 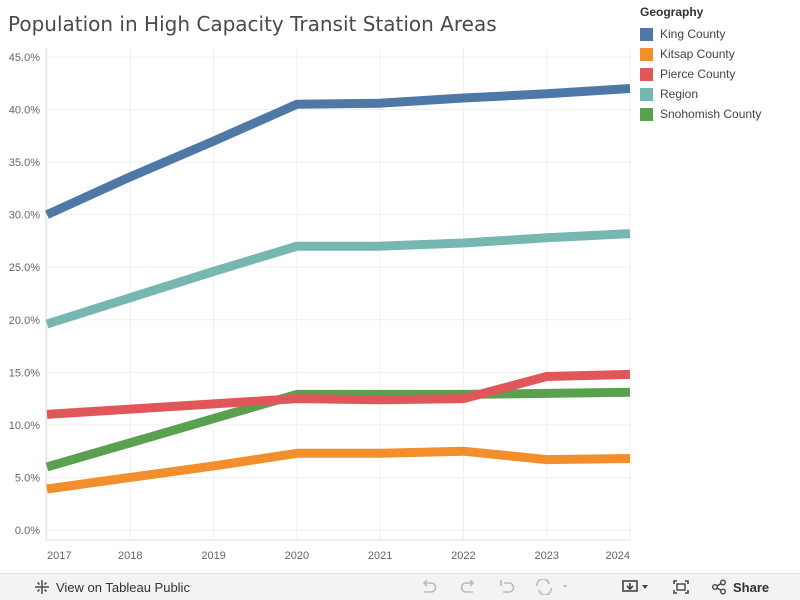 What do you see at coordinates (693, 34) in the screenshot?
I see `legend-label: King County` at bounding box center [693, 34].